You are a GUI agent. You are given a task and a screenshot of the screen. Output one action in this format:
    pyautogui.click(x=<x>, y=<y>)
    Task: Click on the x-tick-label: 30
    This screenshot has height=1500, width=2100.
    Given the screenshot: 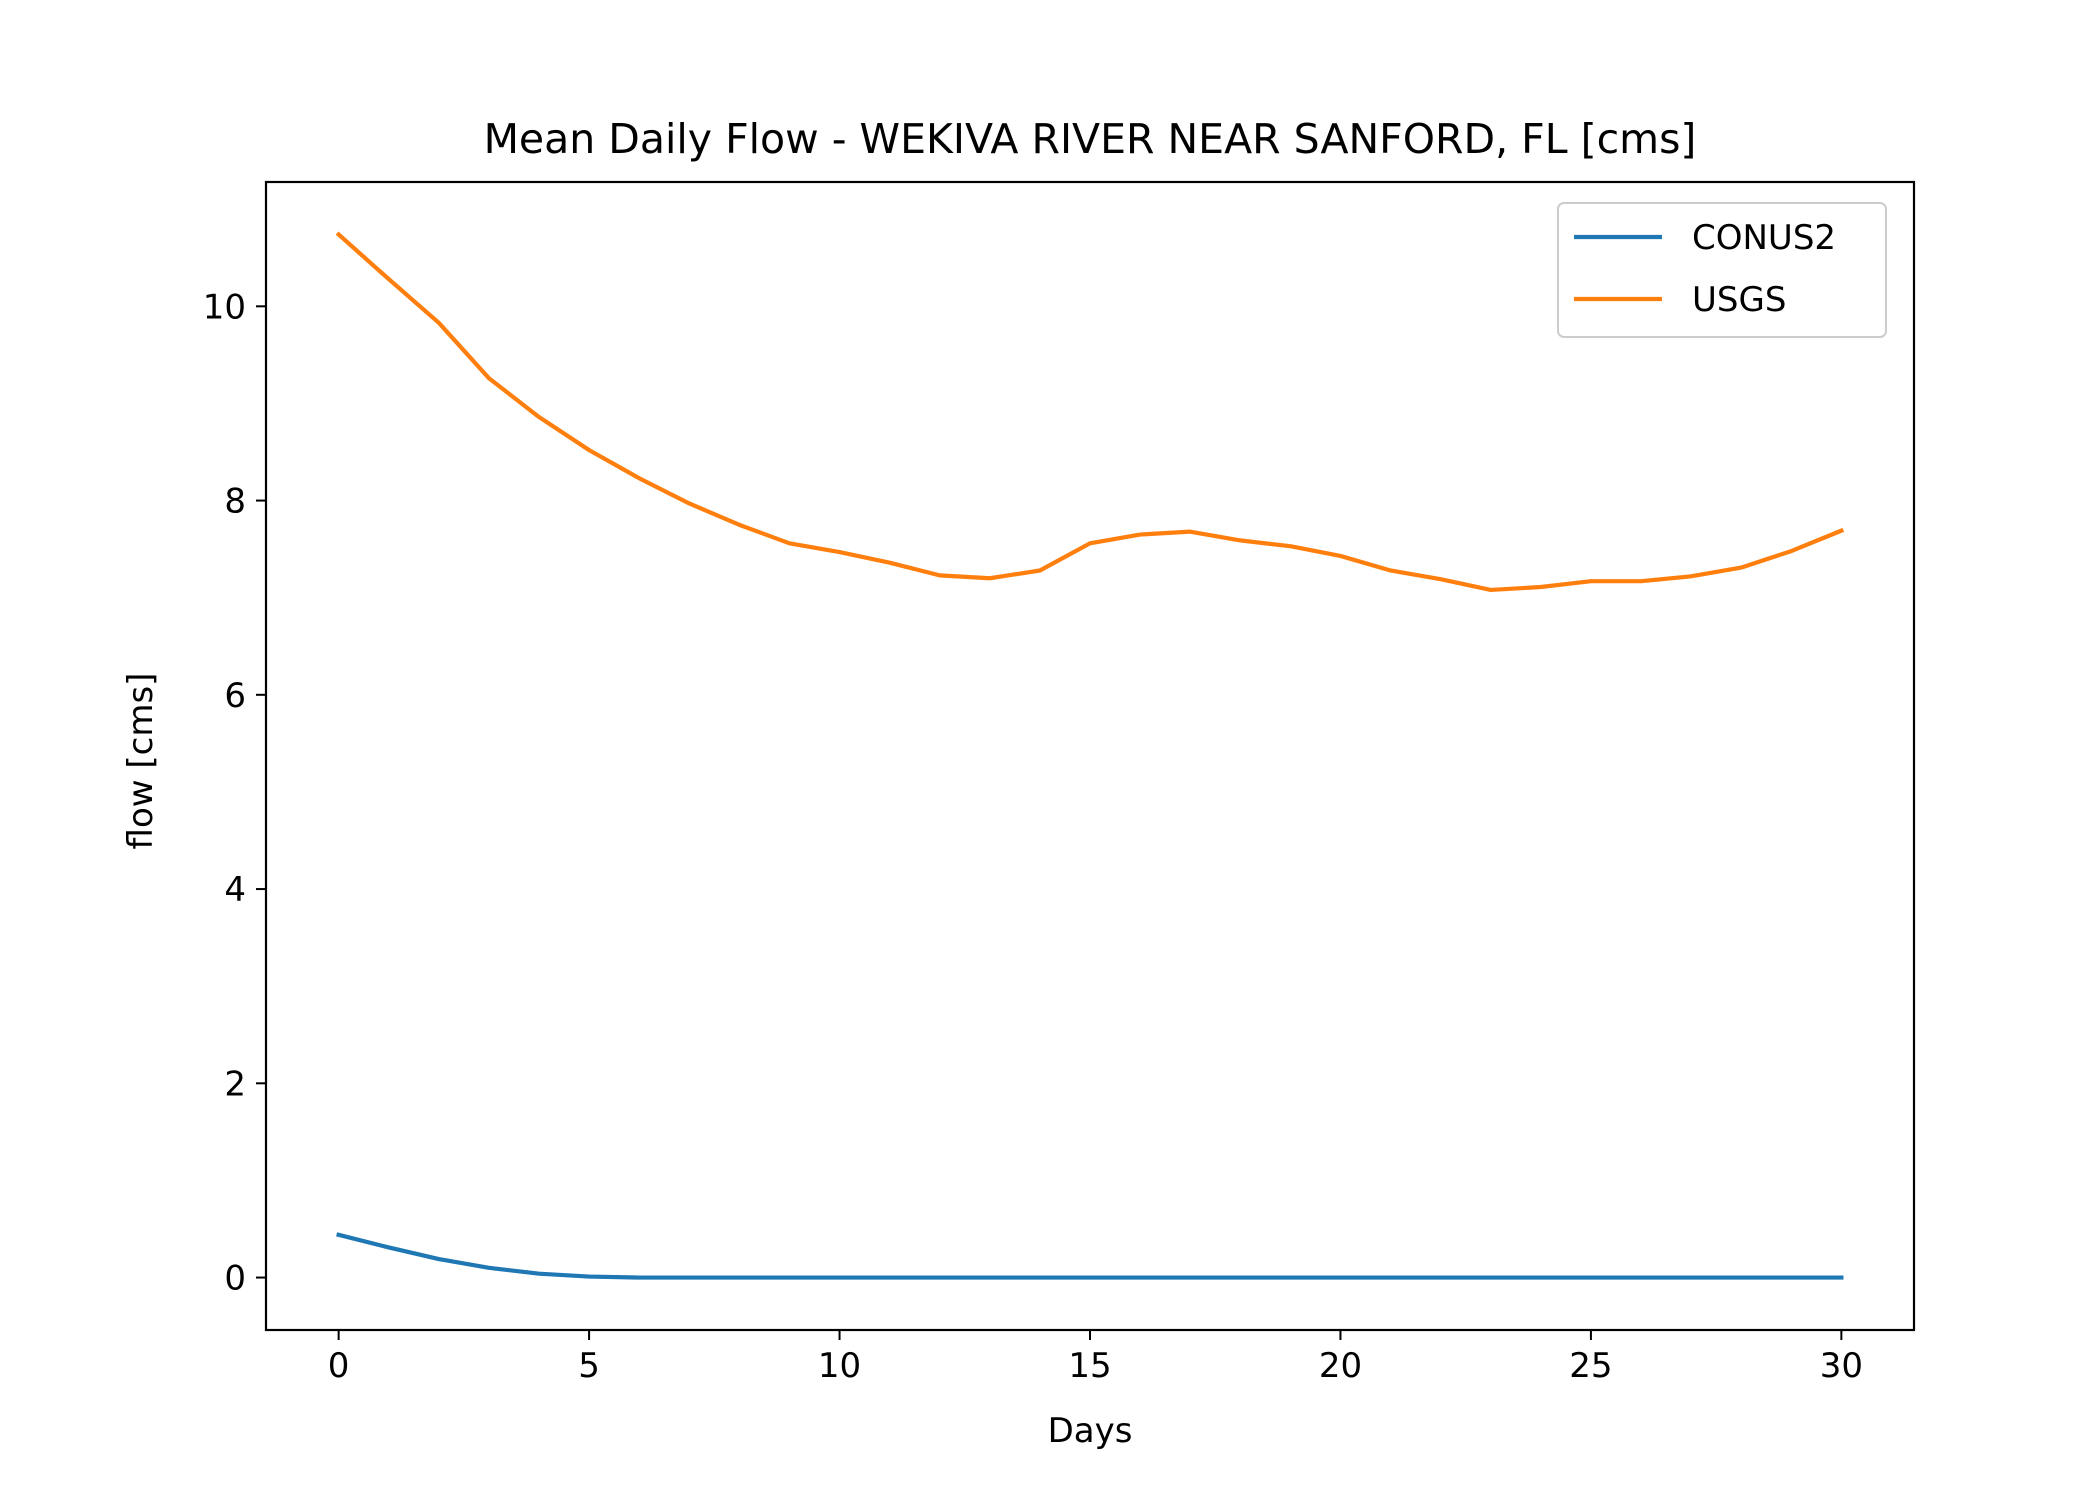 What is the action you would take?
    pyautogui.click(x=1841, y=1366)
    